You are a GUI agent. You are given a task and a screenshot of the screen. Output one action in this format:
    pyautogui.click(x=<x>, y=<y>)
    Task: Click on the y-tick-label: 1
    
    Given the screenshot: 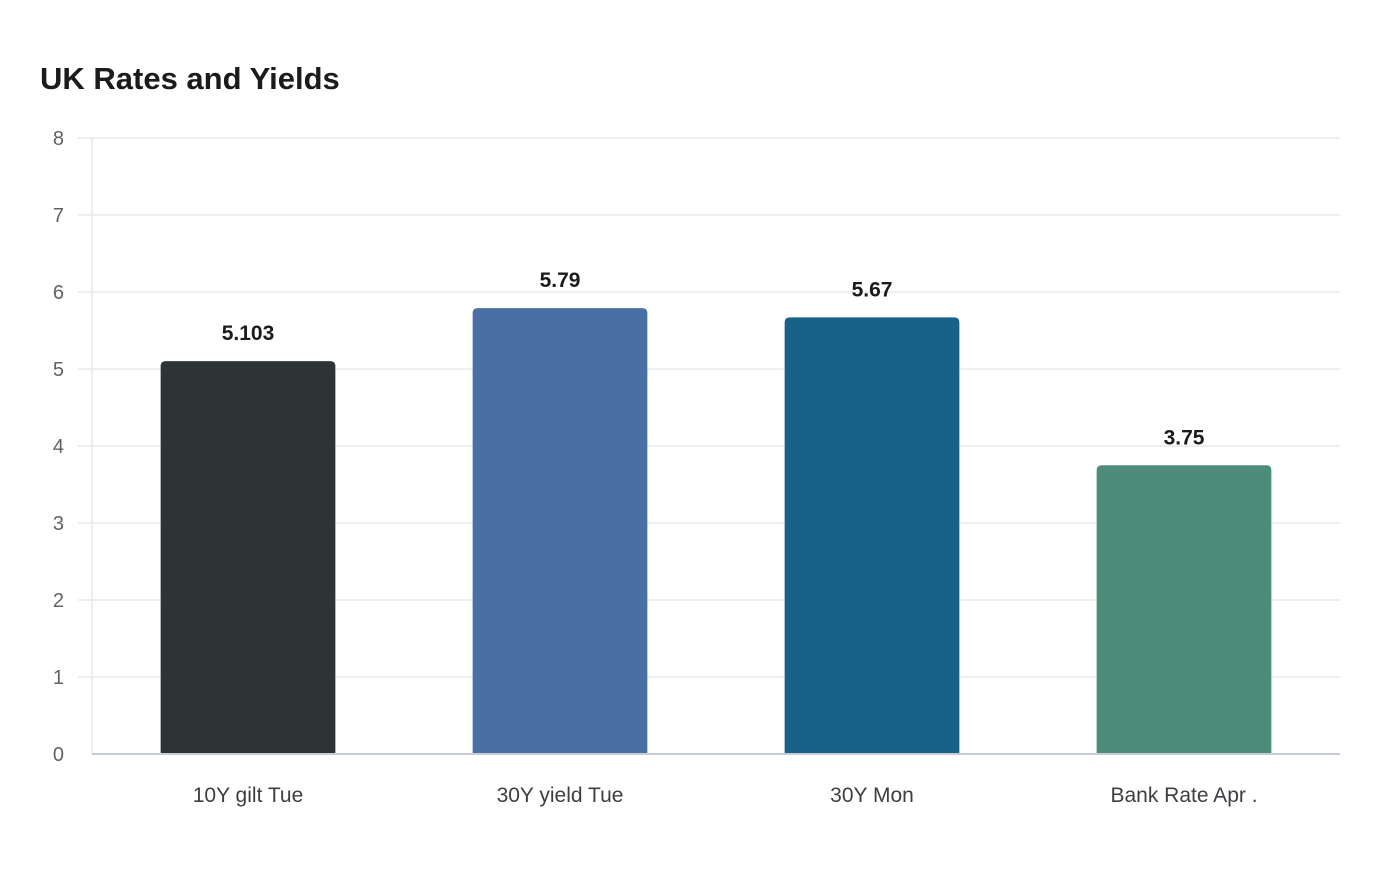 What is the action you would take?
    pyautogui.click(x=58, y=678)
    